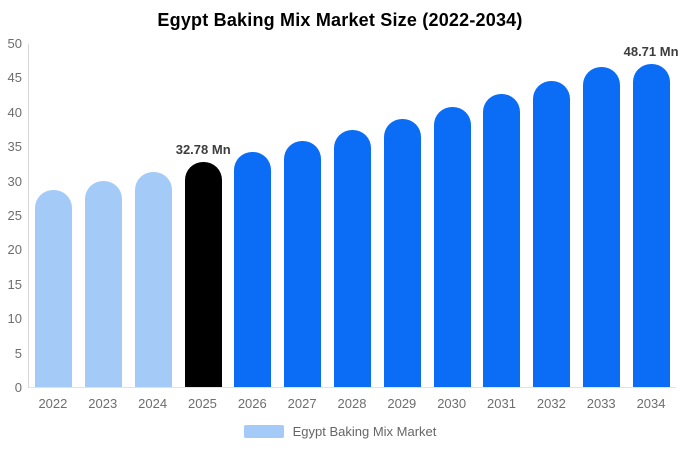  Describe the element at coordinates (14, 284) in the screenshot. I see `y-axis-tick-label: 15` at that location.